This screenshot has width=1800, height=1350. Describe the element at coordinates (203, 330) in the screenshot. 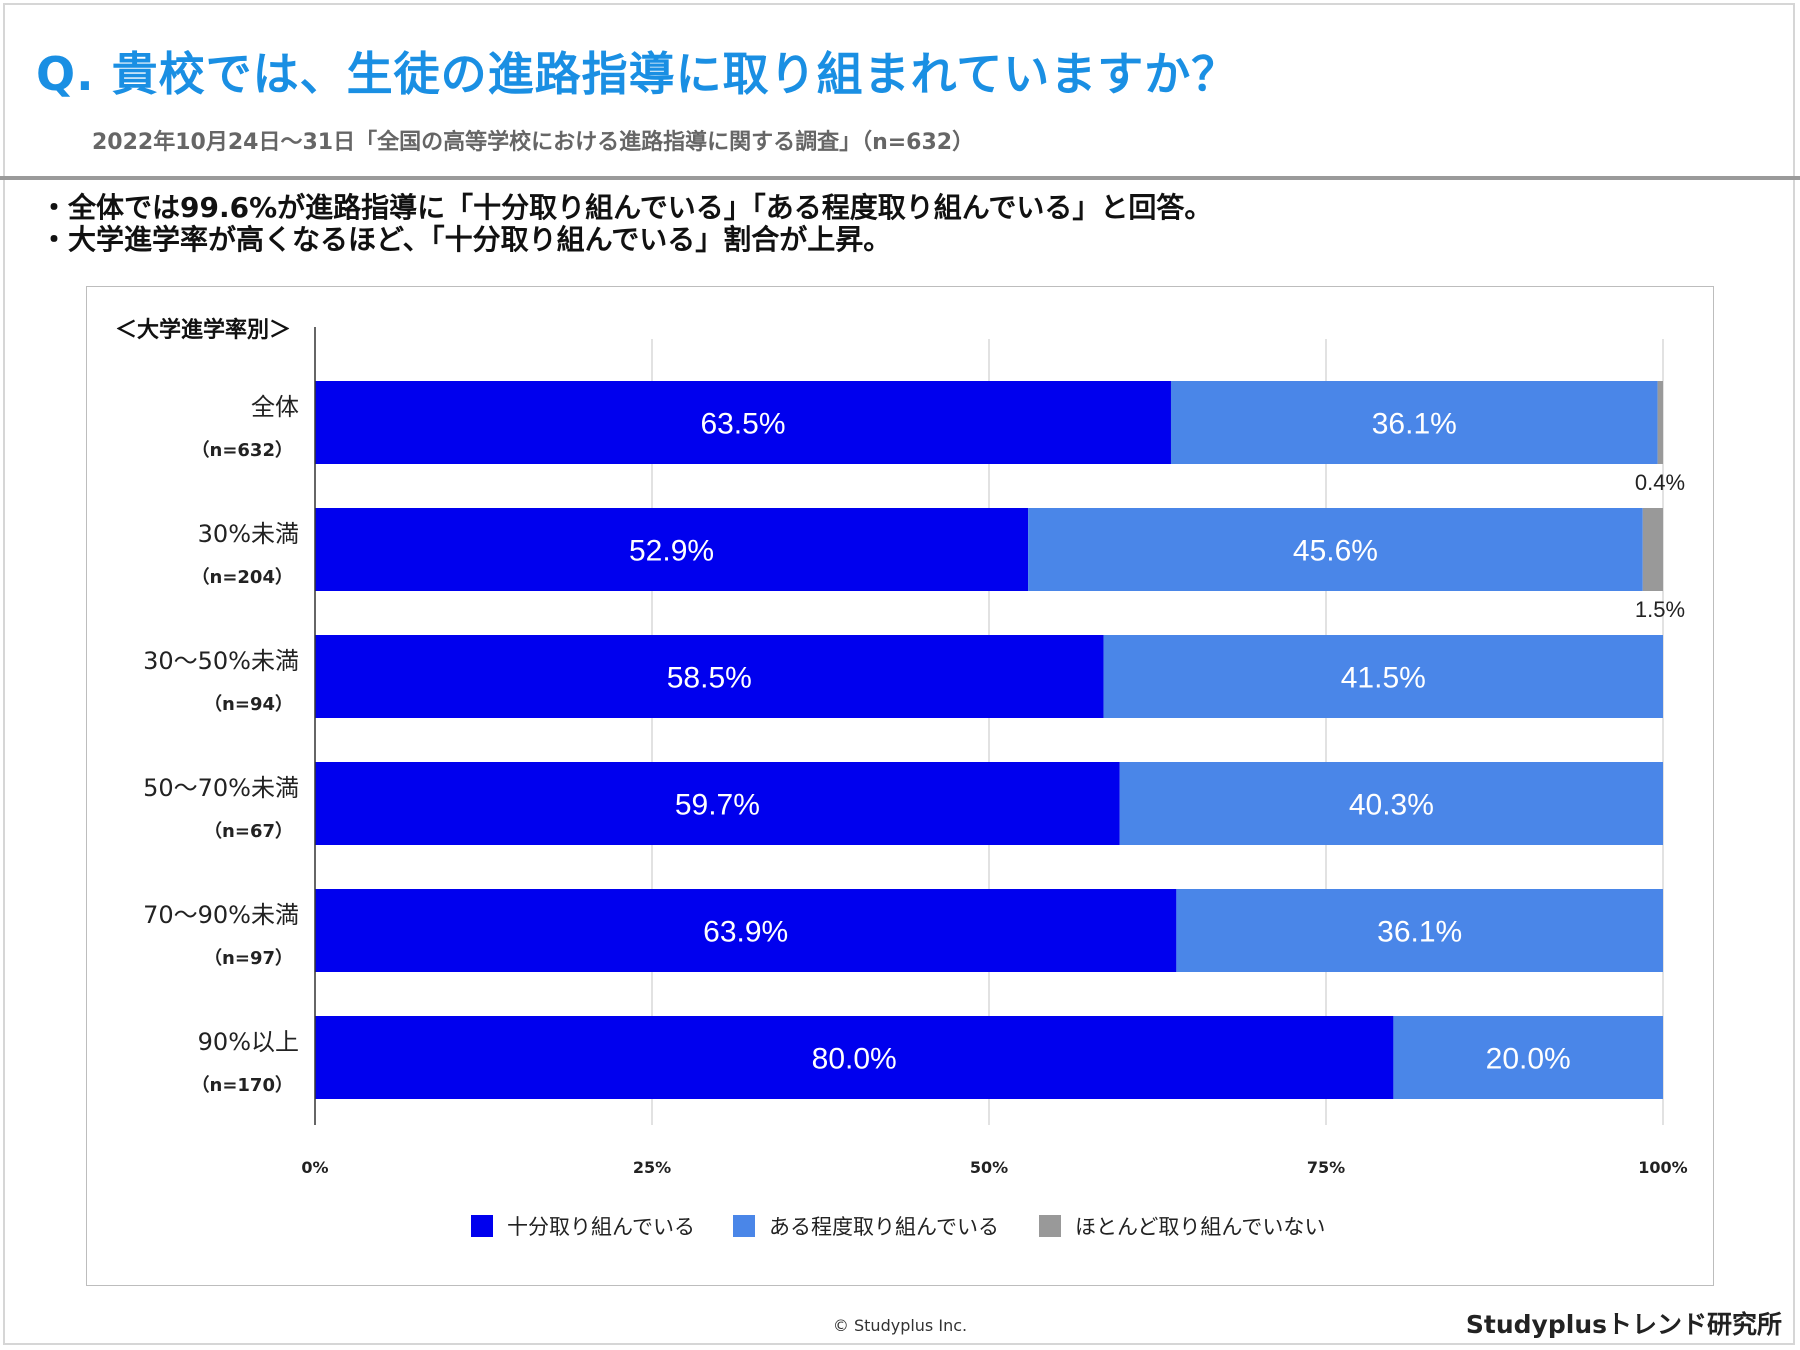

I see `chart-group-title: ＜大学進学率別＞` at that location.